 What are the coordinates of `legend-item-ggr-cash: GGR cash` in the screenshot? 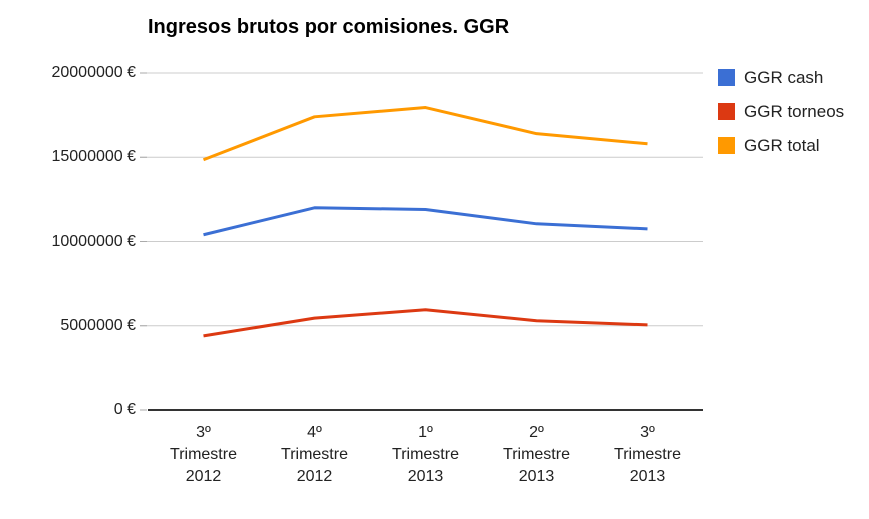 It's located at (781, 77).